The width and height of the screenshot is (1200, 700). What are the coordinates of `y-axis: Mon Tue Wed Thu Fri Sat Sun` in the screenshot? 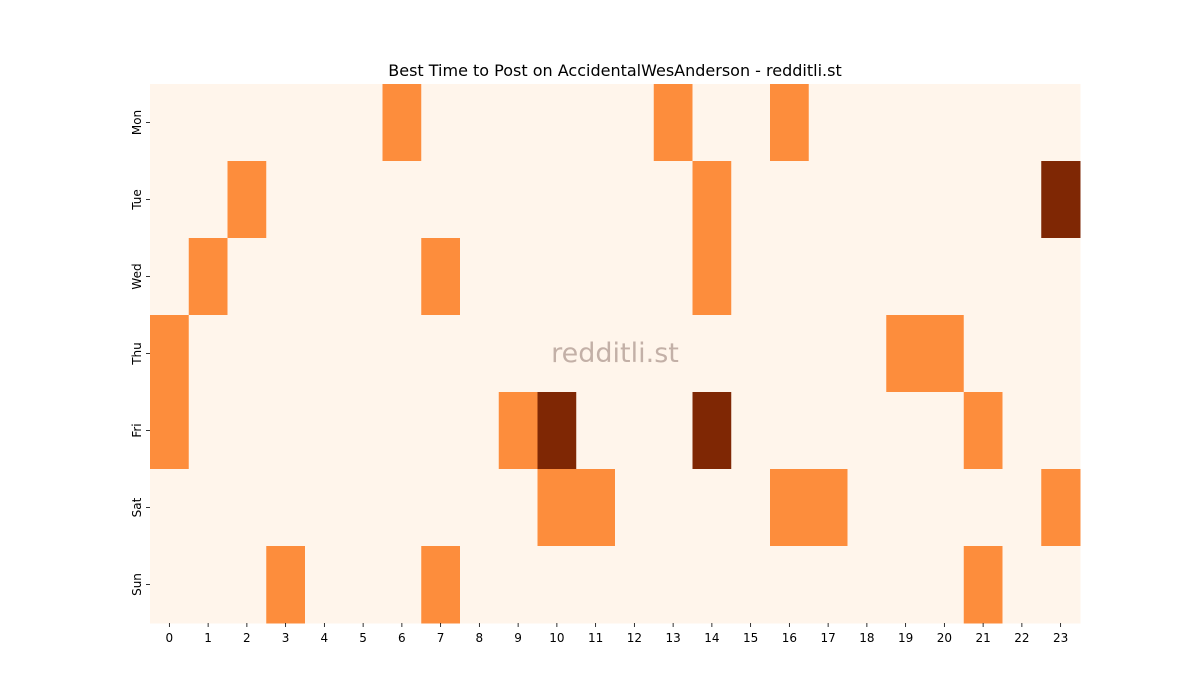 It's located at (140, 353).